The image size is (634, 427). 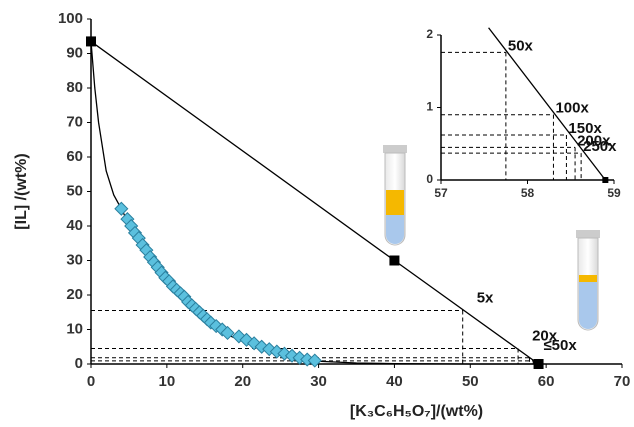 What do you see at coordinates (600, 146) in the screenshot?
I see `annotation: 250x` at bounding box center [600, 146].